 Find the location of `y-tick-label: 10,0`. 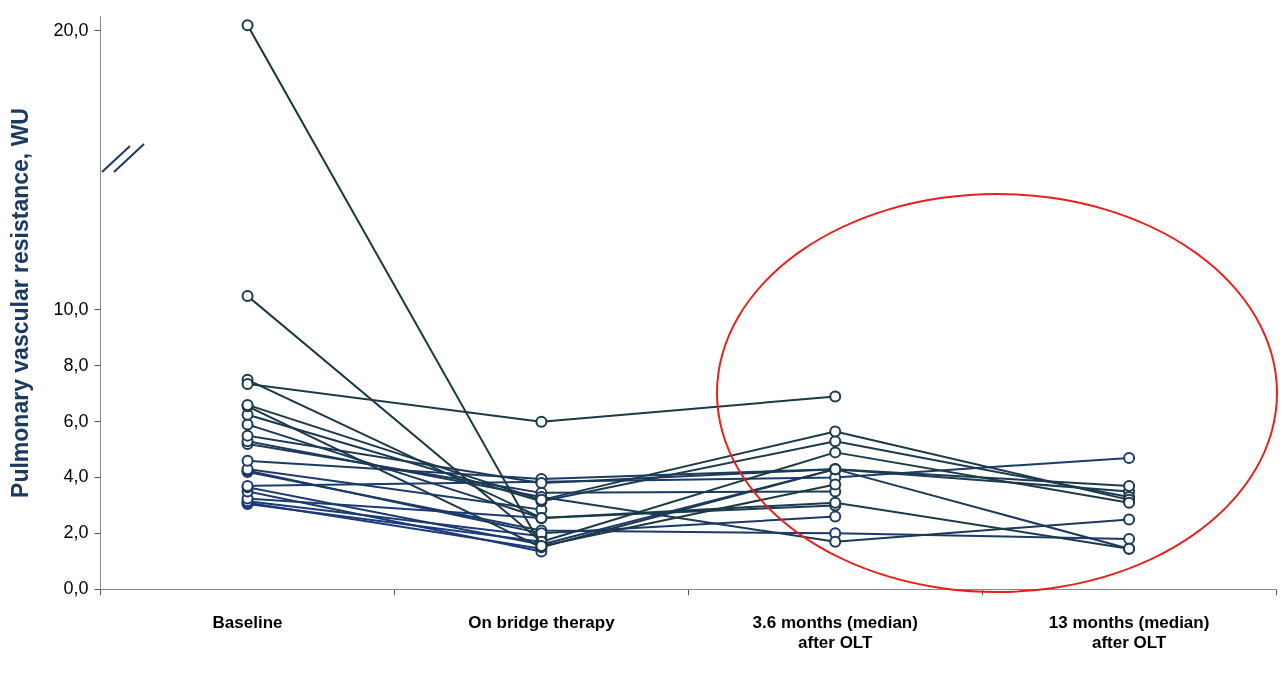

y-tick-label: 10,0 is located at coordinates (71, 308).